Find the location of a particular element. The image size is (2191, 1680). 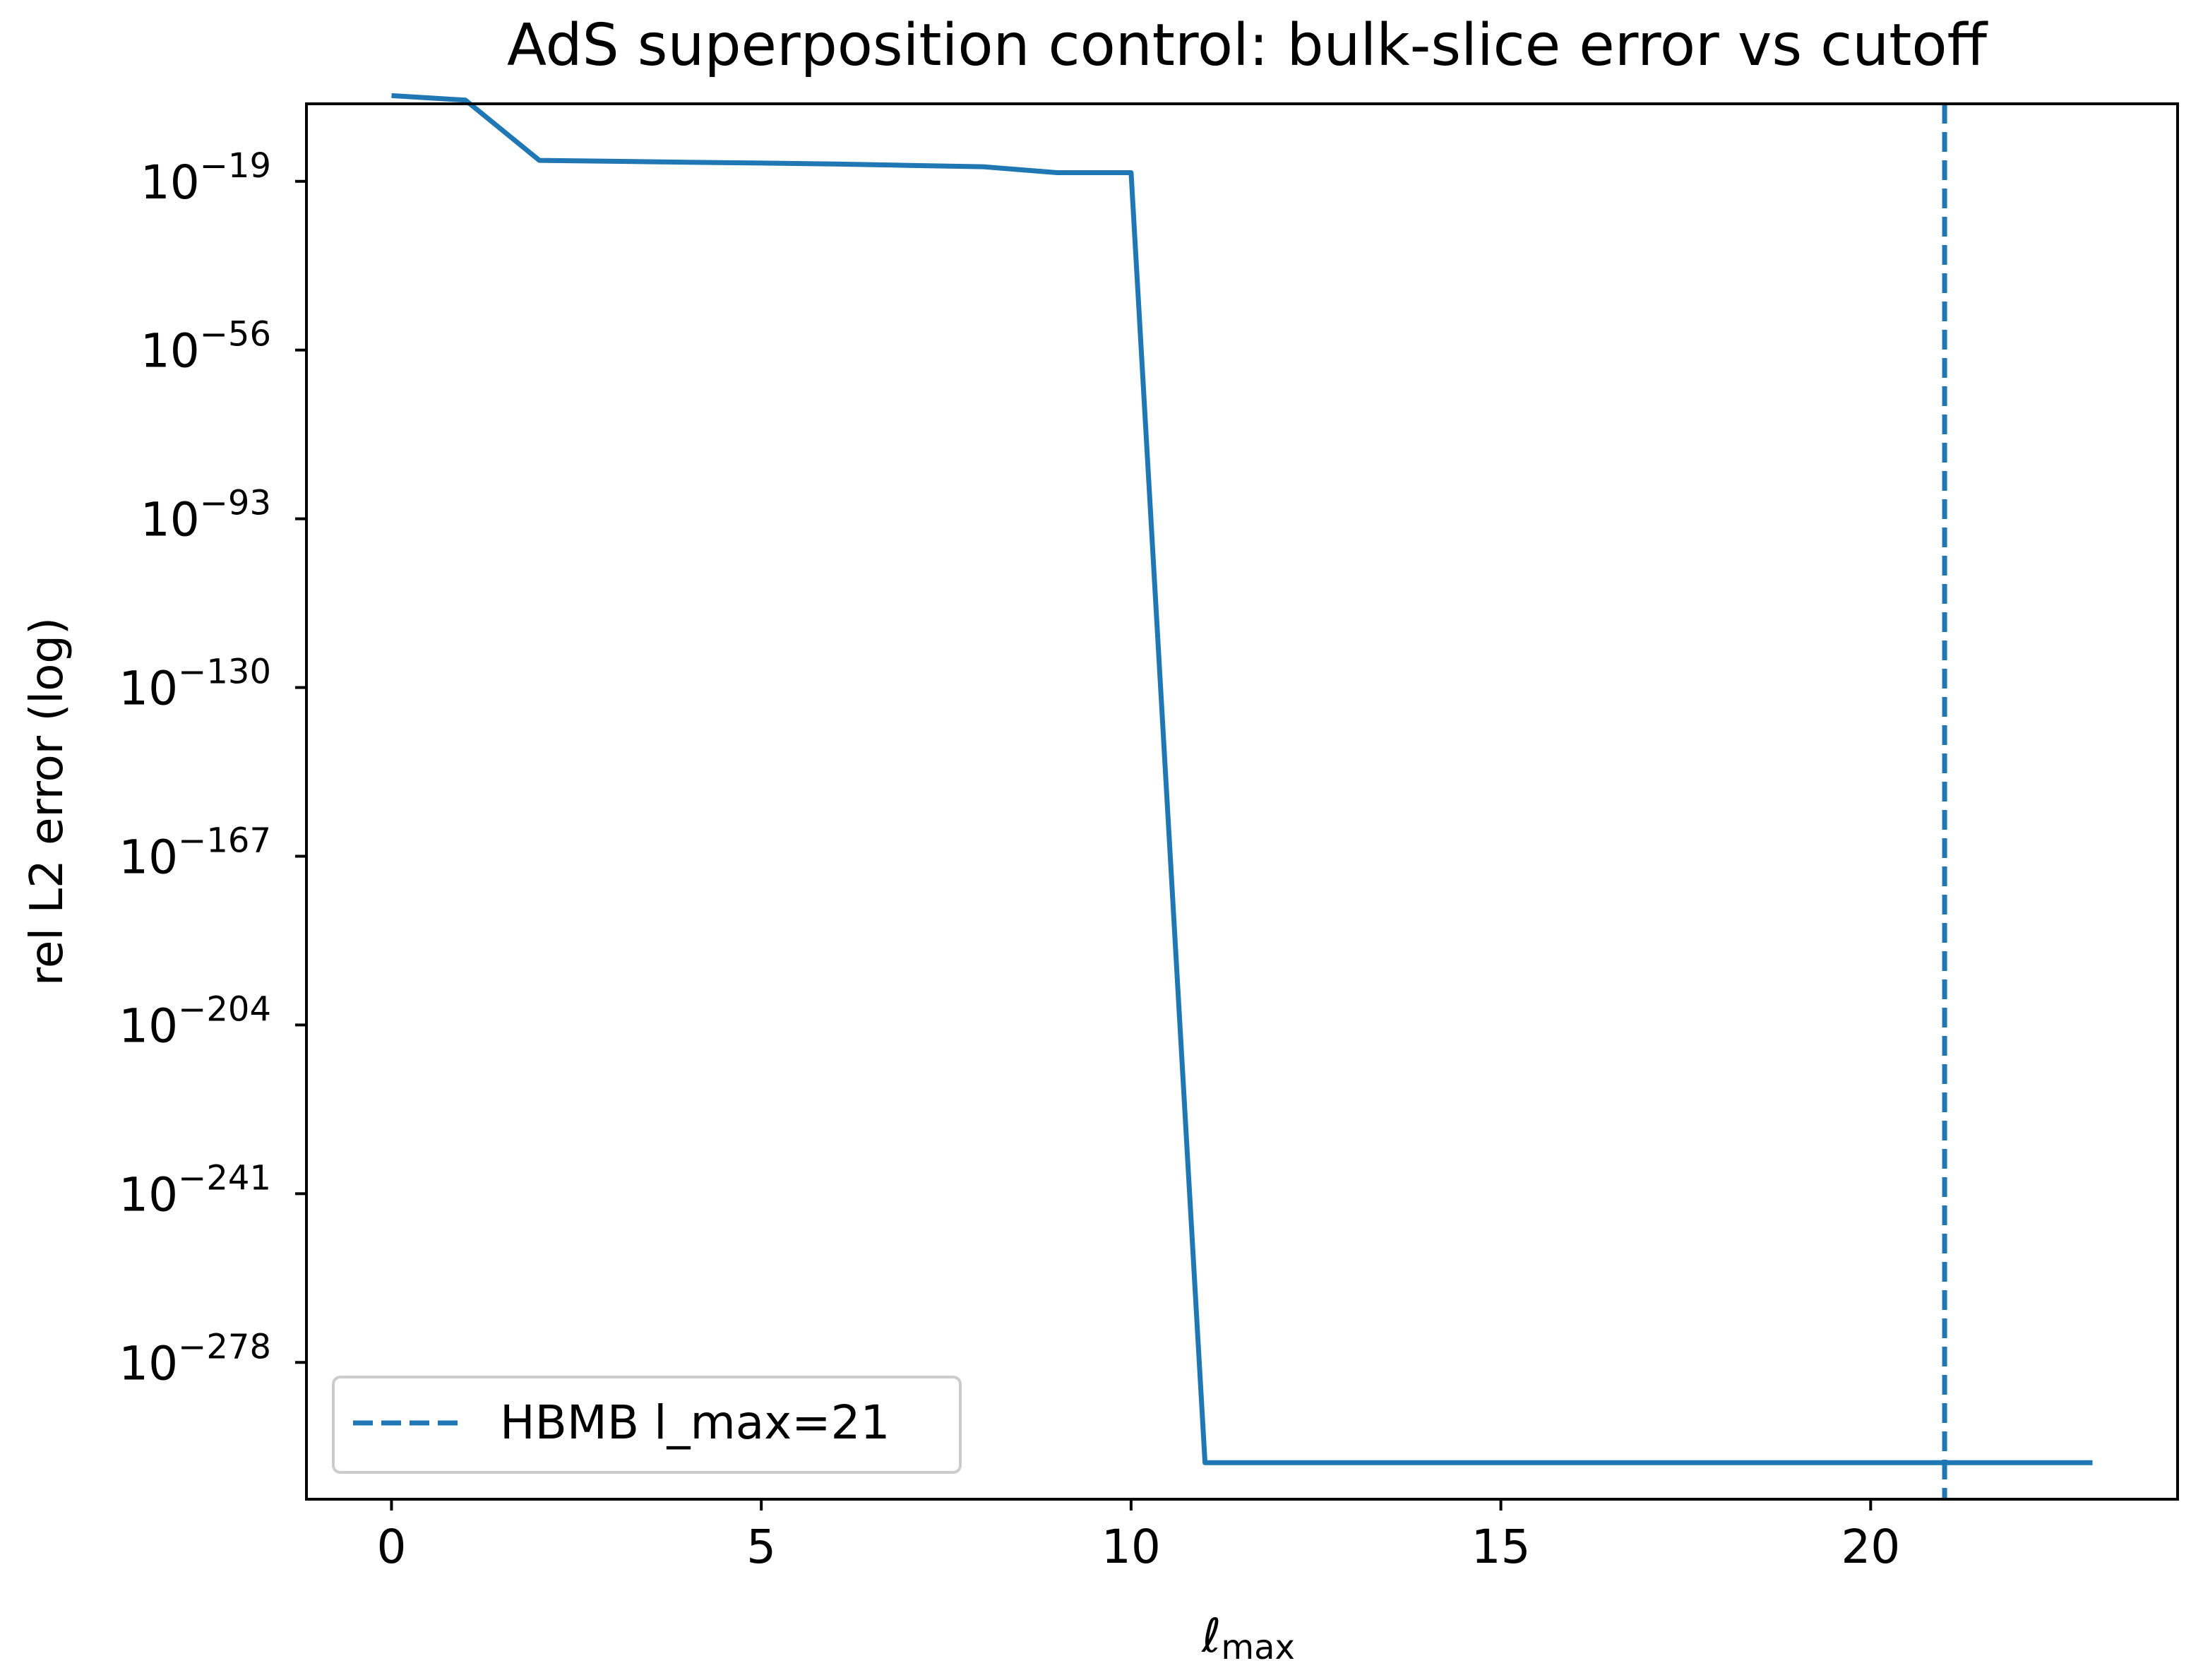

x-tick-label: 20 is located at coordinates (1870, 1547).